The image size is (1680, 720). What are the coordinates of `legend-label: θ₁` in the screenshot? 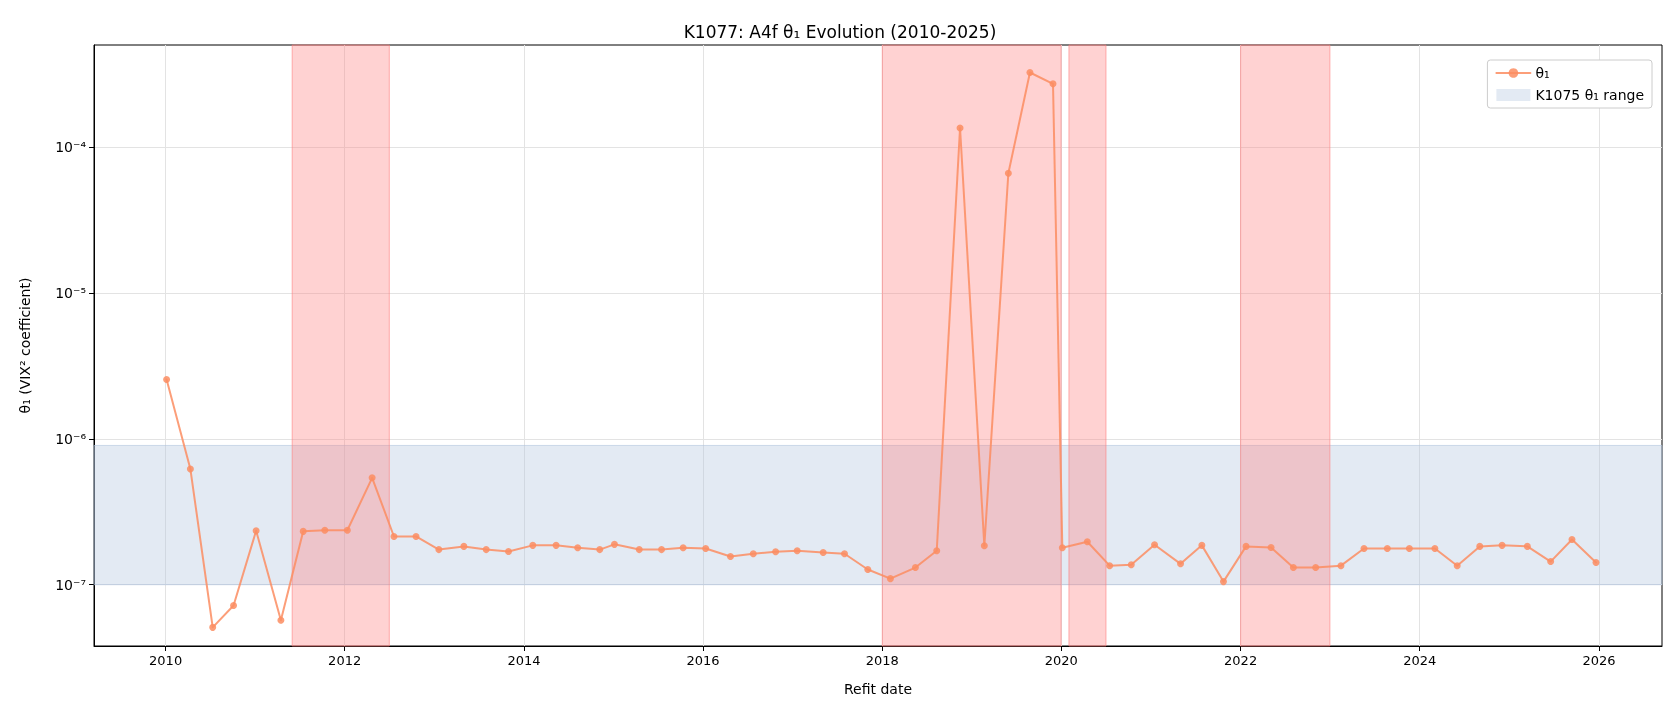 It's located at (1542, 73).